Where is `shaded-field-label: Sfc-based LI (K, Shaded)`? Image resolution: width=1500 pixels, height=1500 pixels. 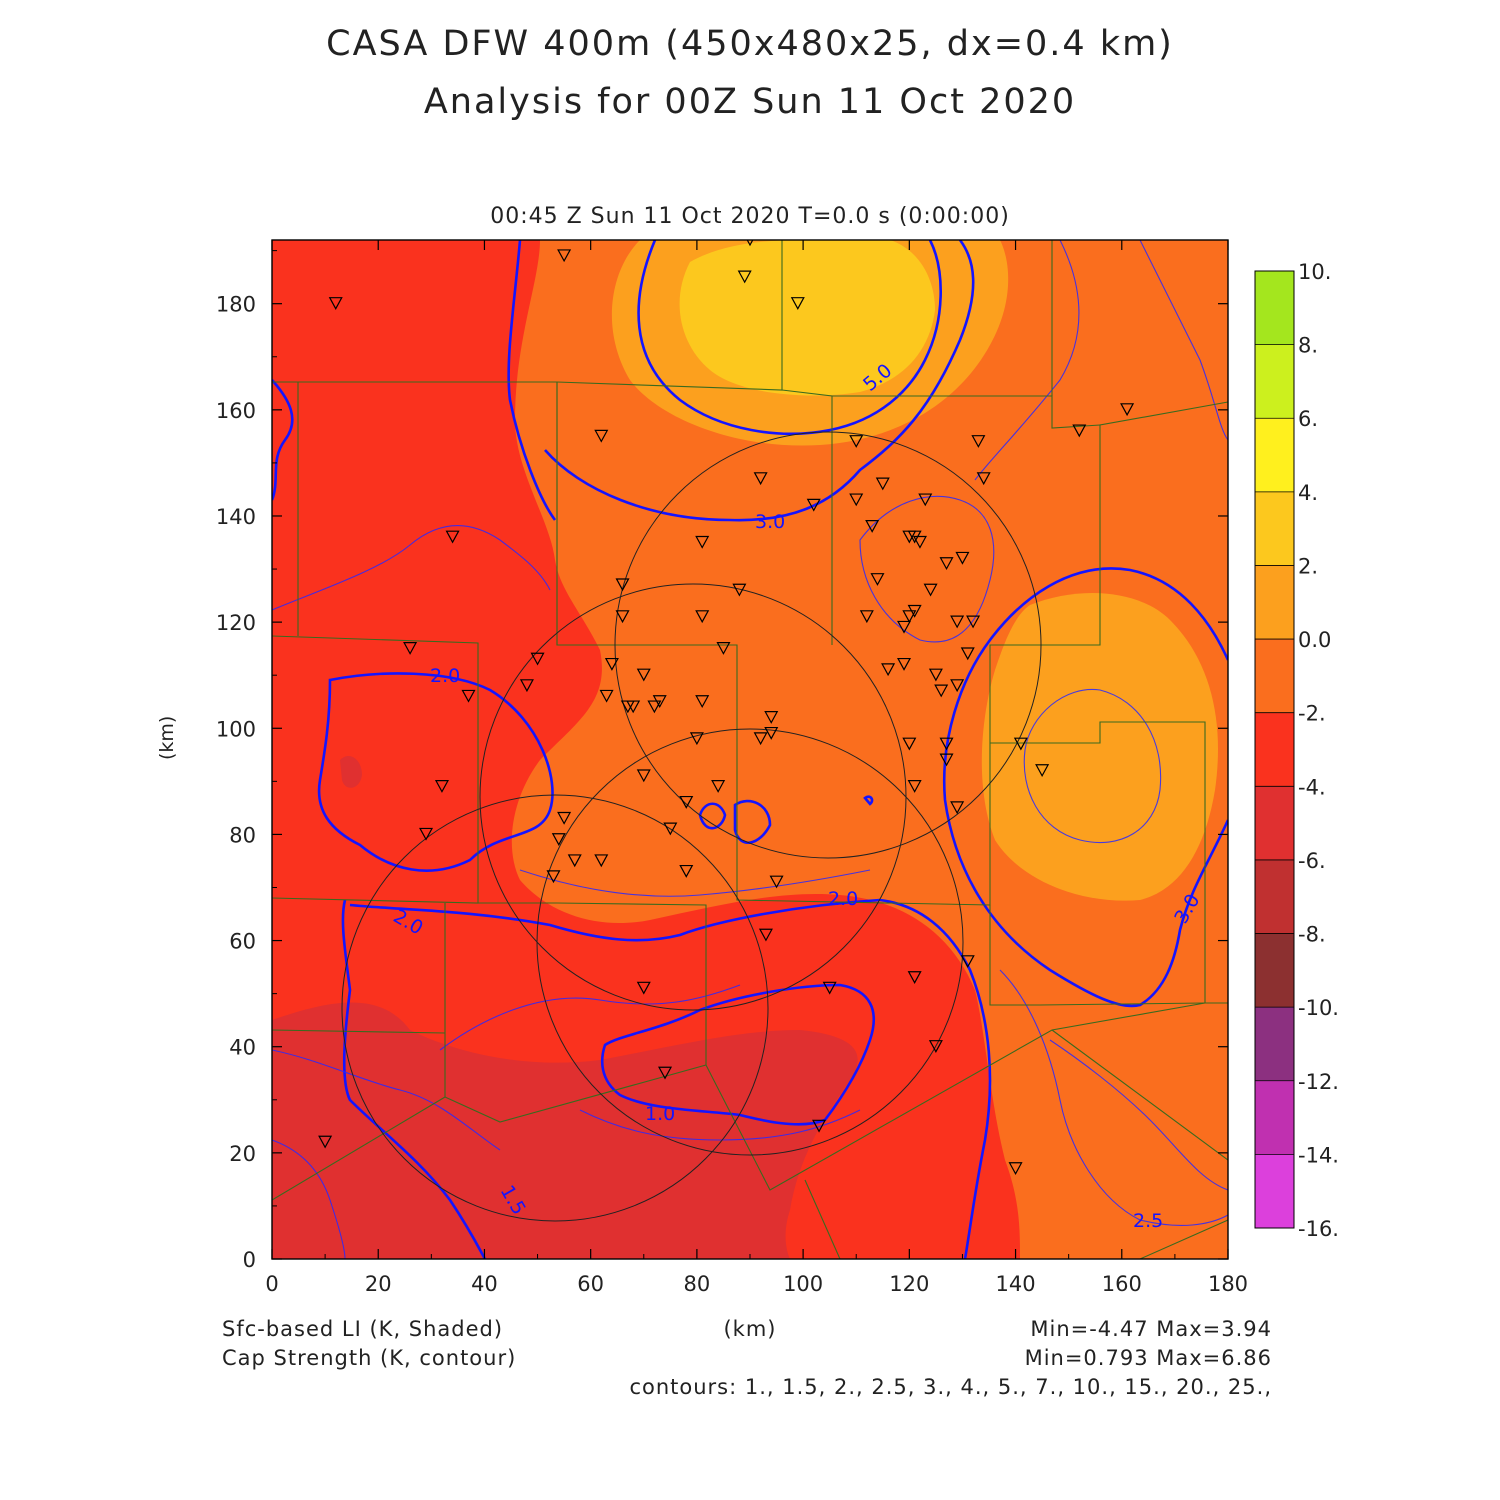 shaded-field-label: Sfc-based LI (K, Shaded) is located at coordinates (363, 1329).